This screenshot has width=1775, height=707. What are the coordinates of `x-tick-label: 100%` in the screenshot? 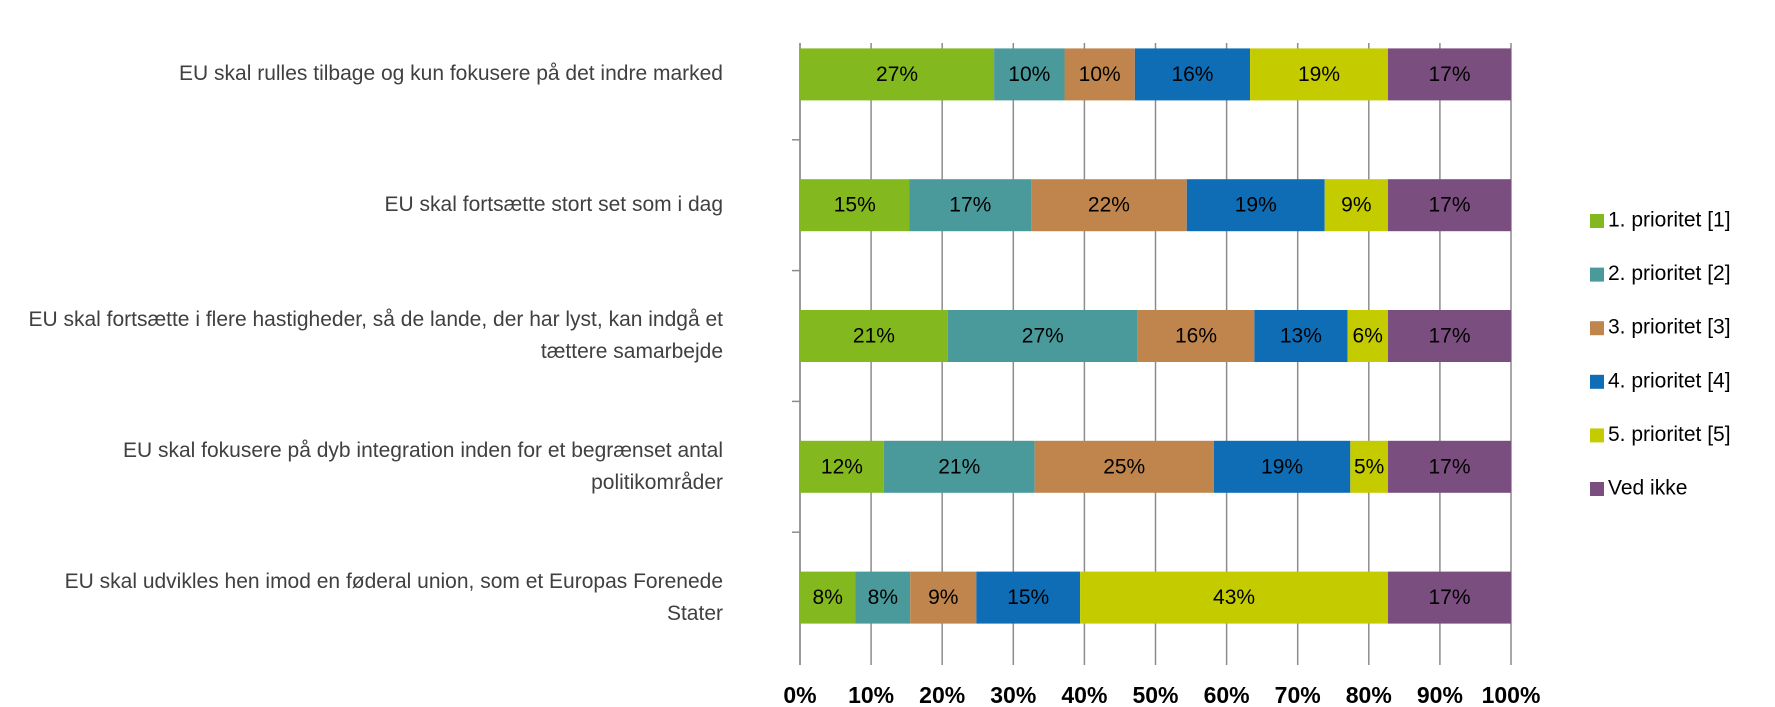 It's located at (1511, 694).